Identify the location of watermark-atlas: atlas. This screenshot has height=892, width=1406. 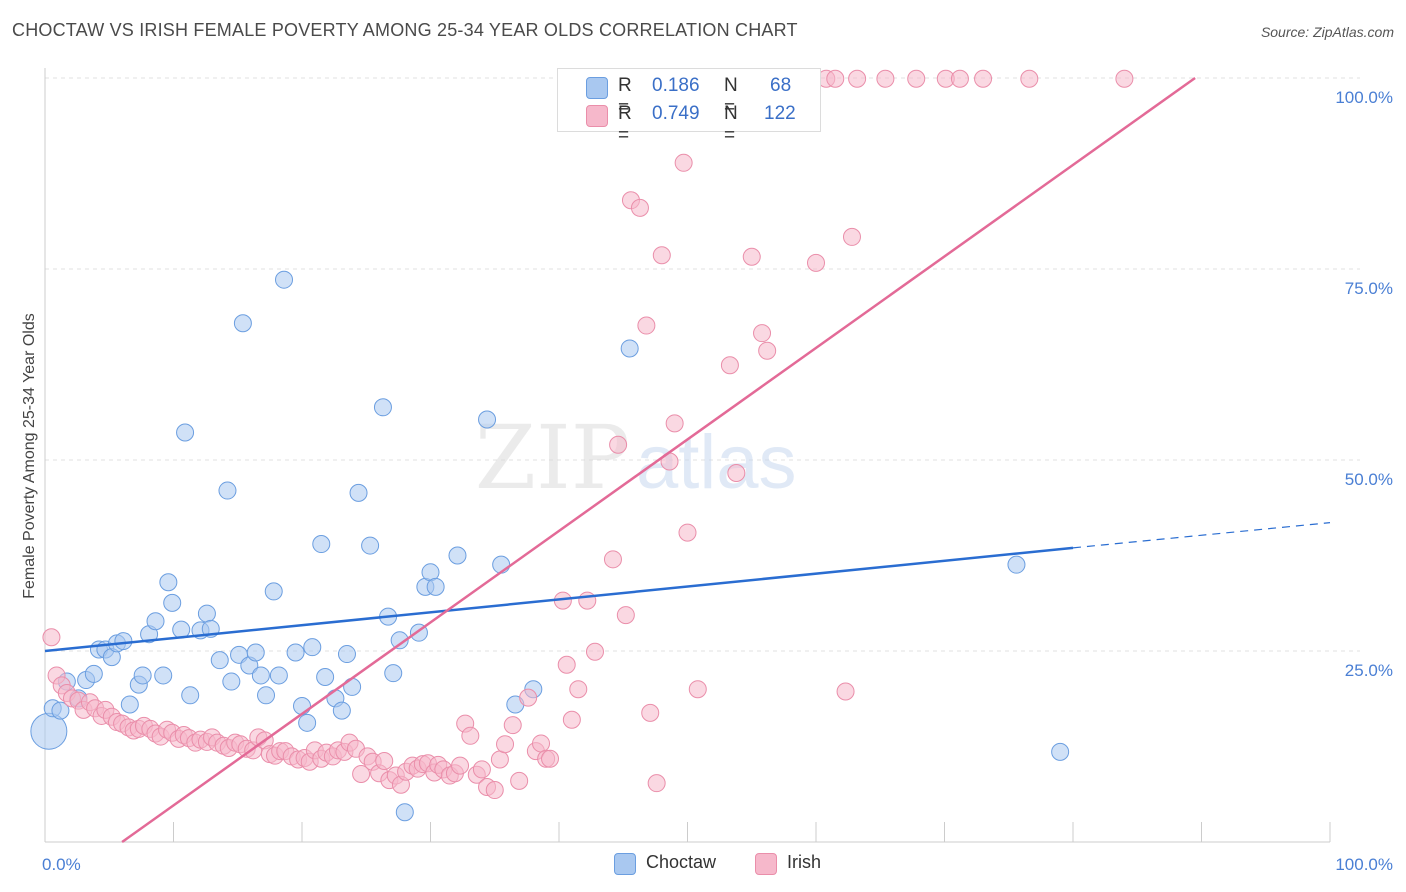
(716, 462).